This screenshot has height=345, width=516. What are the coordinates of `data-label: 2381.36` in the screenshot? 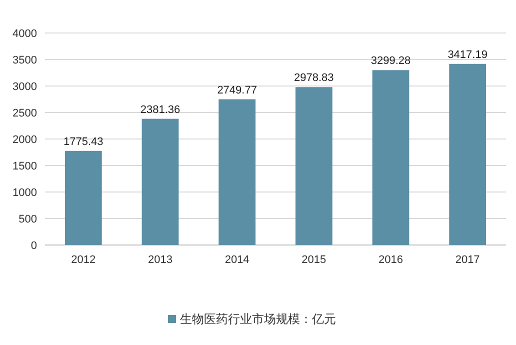 It's located at (160, 110).